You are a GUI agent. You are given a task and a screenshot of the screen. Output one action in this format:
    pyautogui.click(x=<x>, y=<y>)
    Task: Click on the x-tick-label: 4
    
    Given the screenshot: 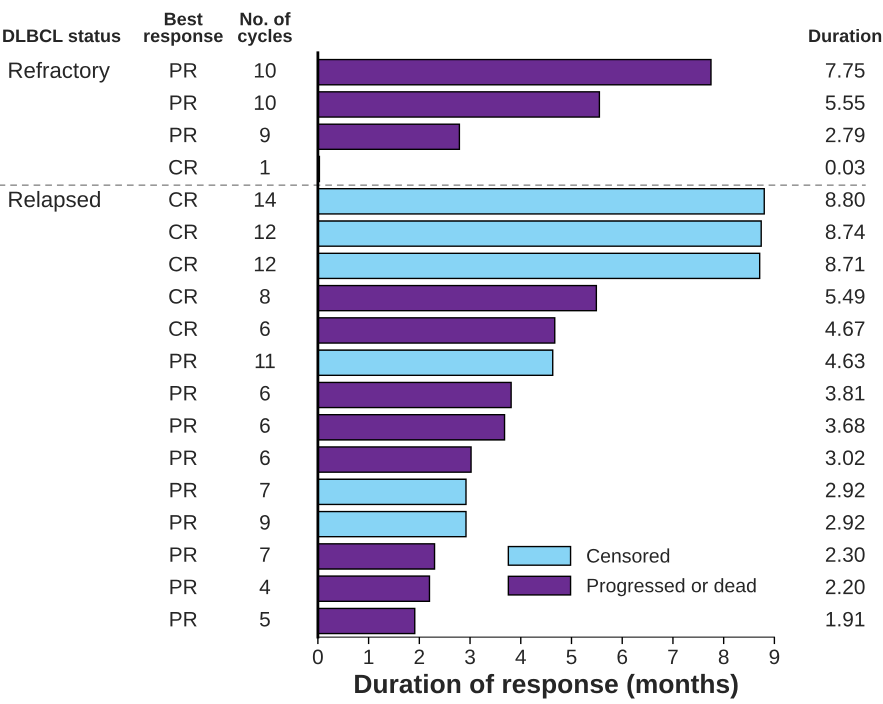 What is the action you would take?
    pyautogui.click(x=520, y=657)
    